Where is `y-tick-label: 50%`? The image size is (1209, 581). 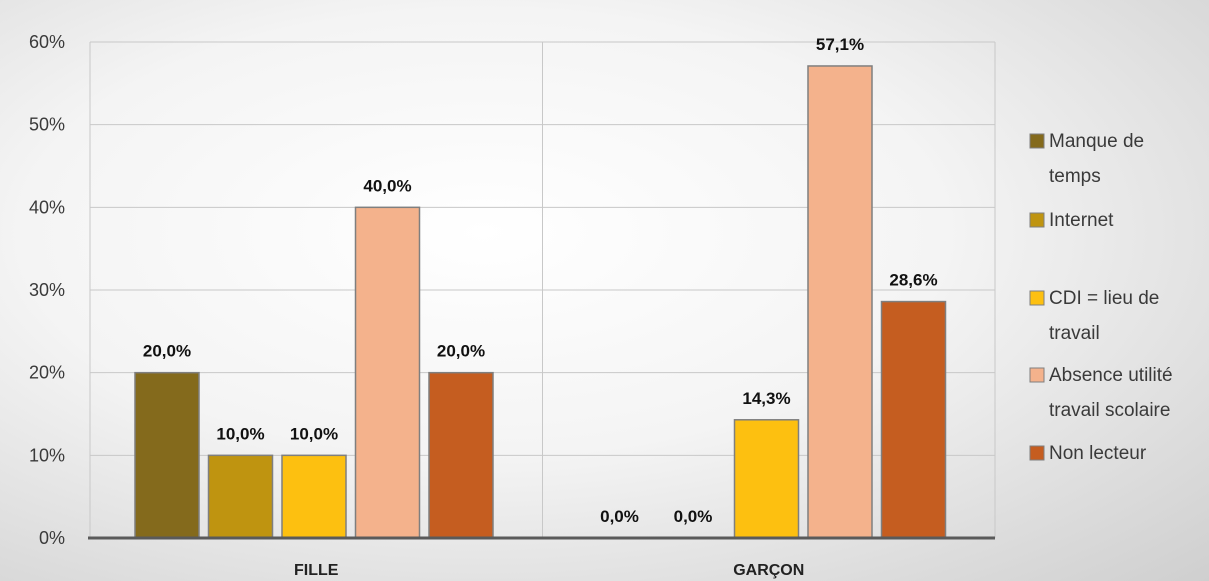
y-tick-label: 50% is located at coordinates (47, 125).